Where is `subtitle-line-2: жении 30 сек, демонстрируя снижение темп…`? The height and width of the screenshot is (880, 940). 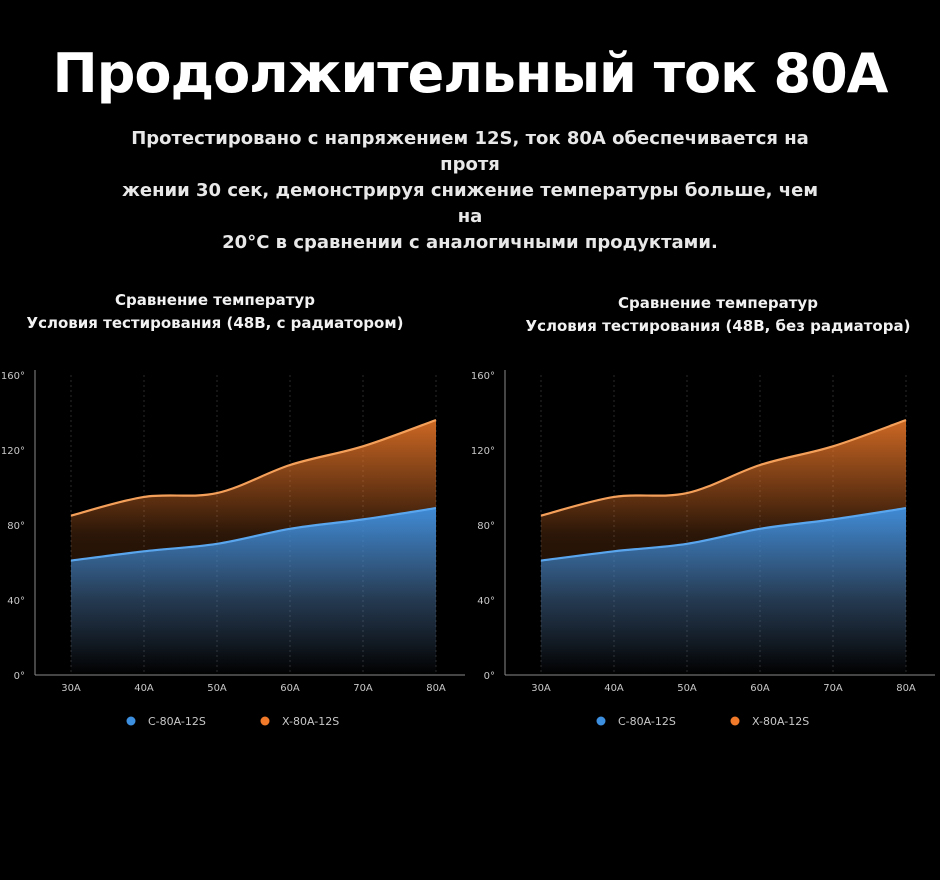
subtitle-line-2: жении 30 сек, демонстрируя снижение темп… is located at coordinates (470, 203).